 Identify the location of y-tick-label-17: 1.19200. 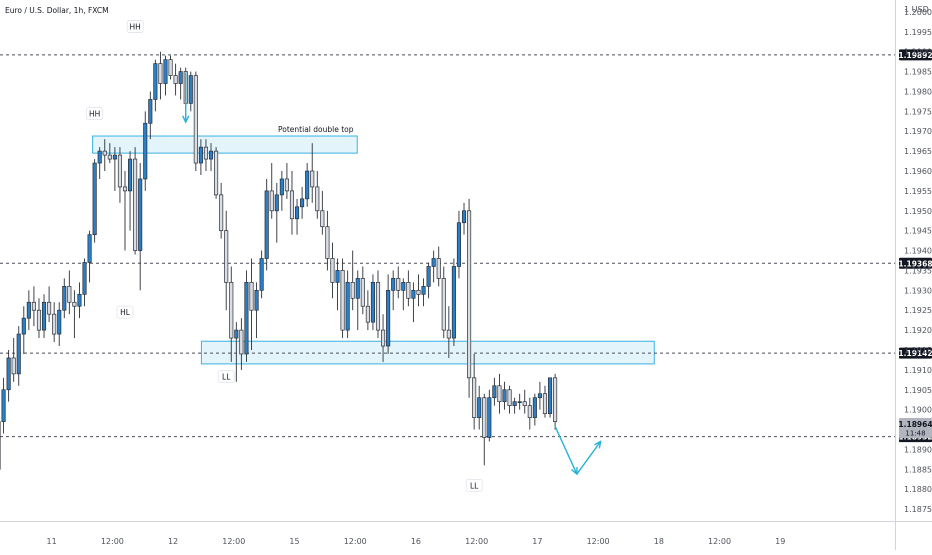
(918, 330).